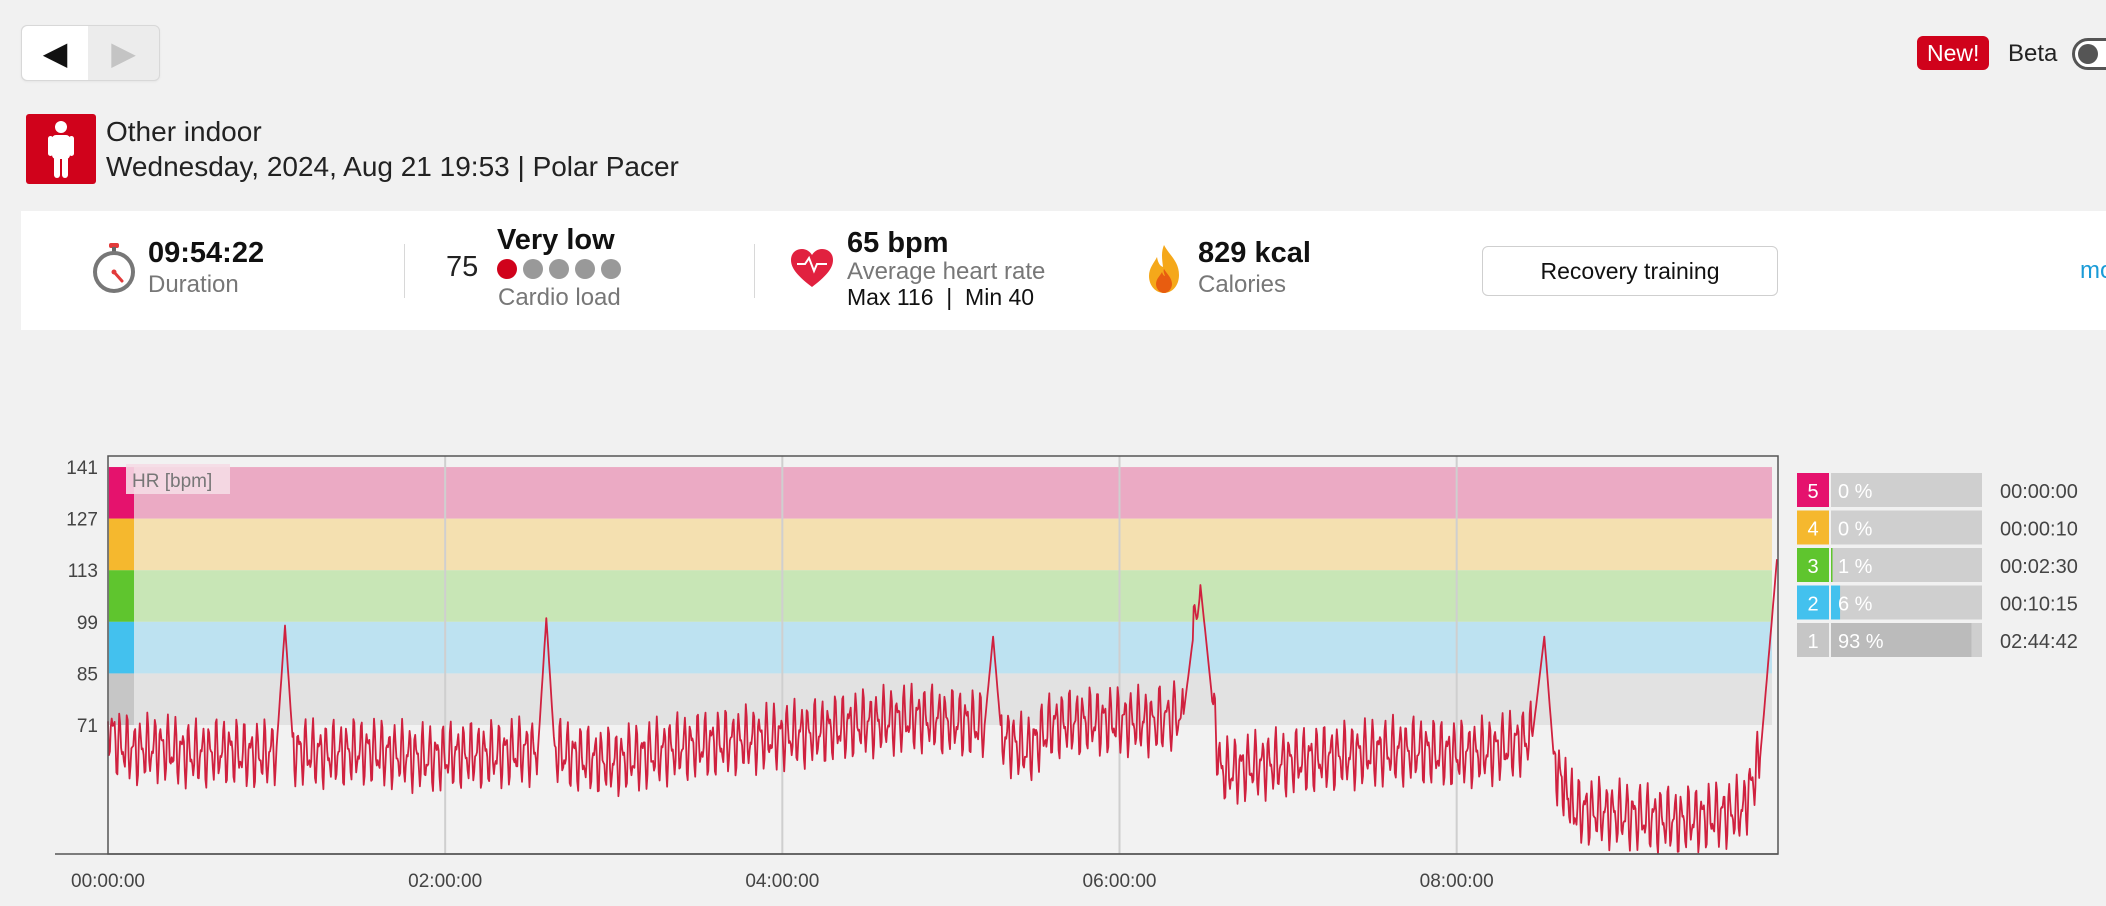  What do you see at coordinates (61, 149) in the screenshot?
I see `person-standing-icon` at bounding box center [61, 149].